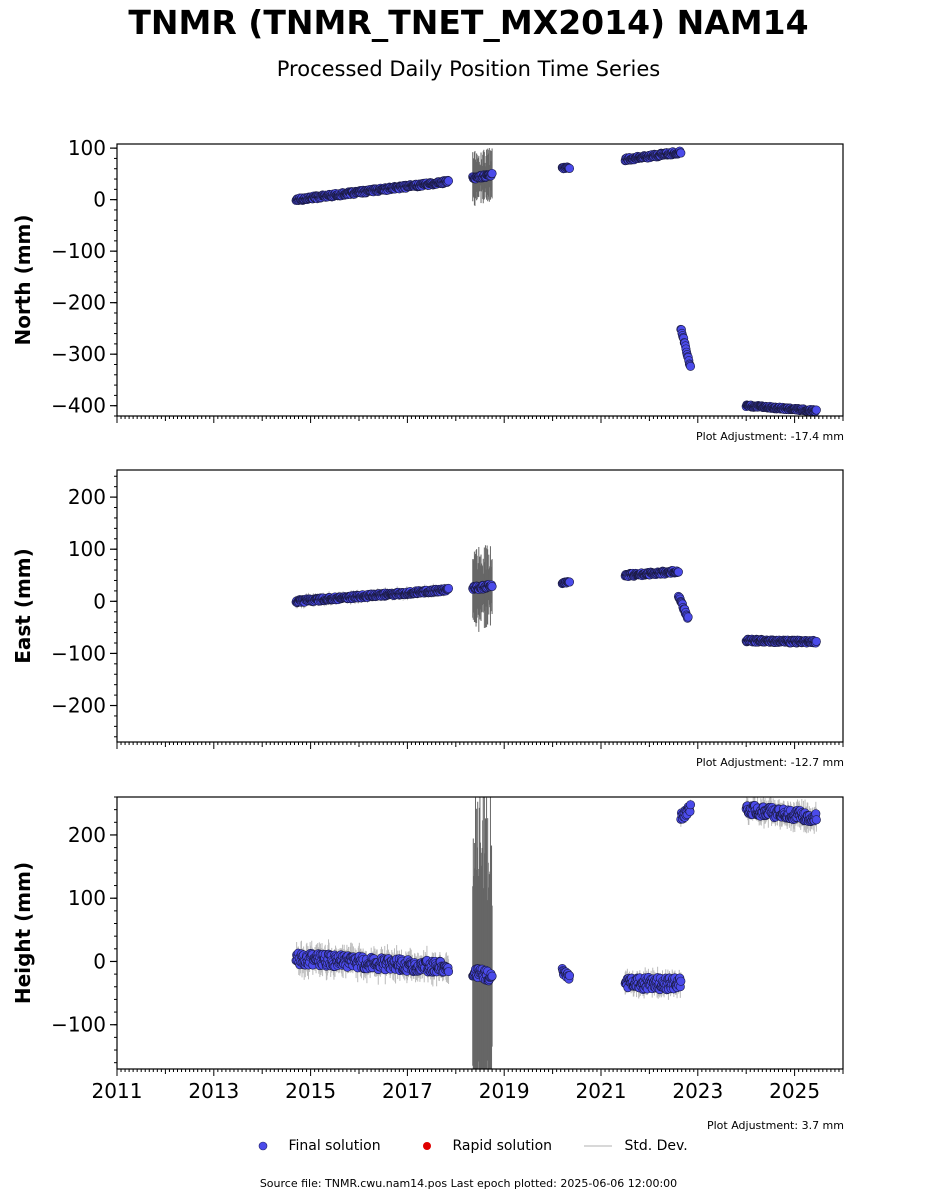 The image size is (937, 1200). Describe the element at coordinates (770, 436) in the screenshot. I see `north-plot-adjustment: Plot Adjustment: -17.4 mm` at that location.